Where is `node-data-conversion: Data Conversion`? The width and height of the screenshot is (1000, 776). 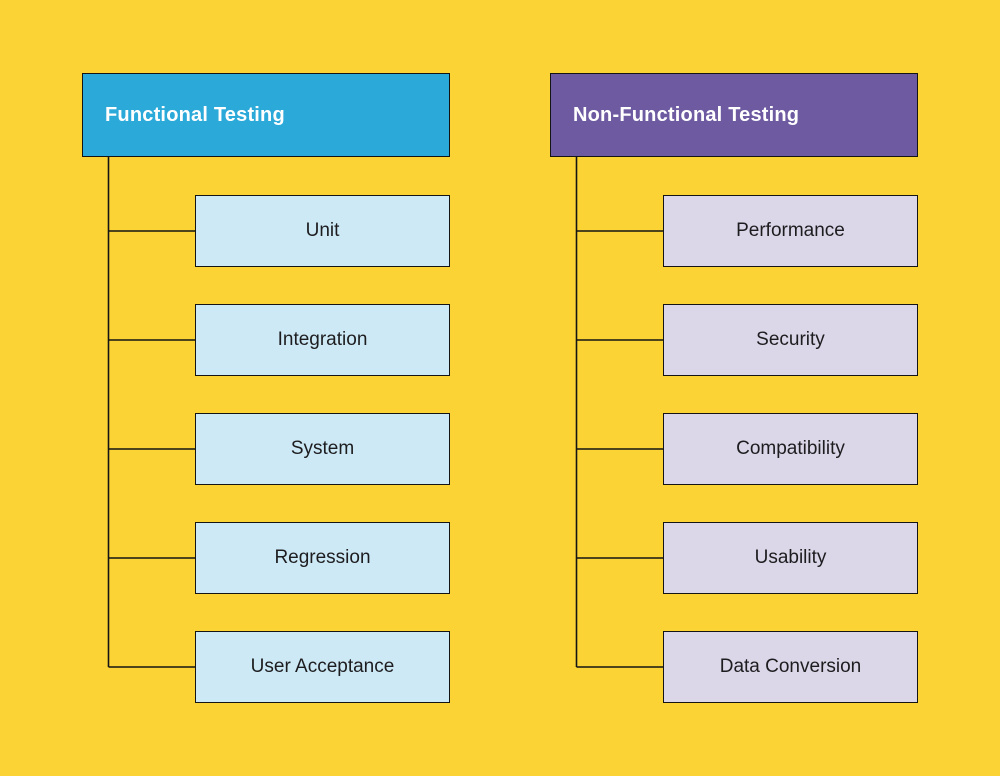
node-data-conversion: Data Conversion is located at coordinates (790, 667).